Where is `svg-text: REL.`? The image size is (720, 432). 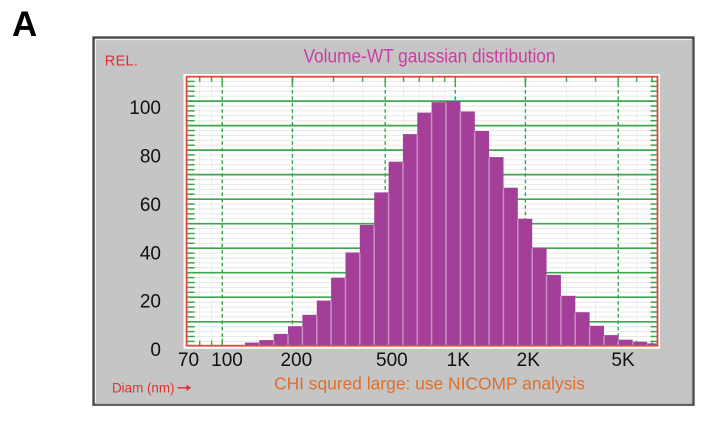
svg-text: REL. is located at coordinates (121, 61).